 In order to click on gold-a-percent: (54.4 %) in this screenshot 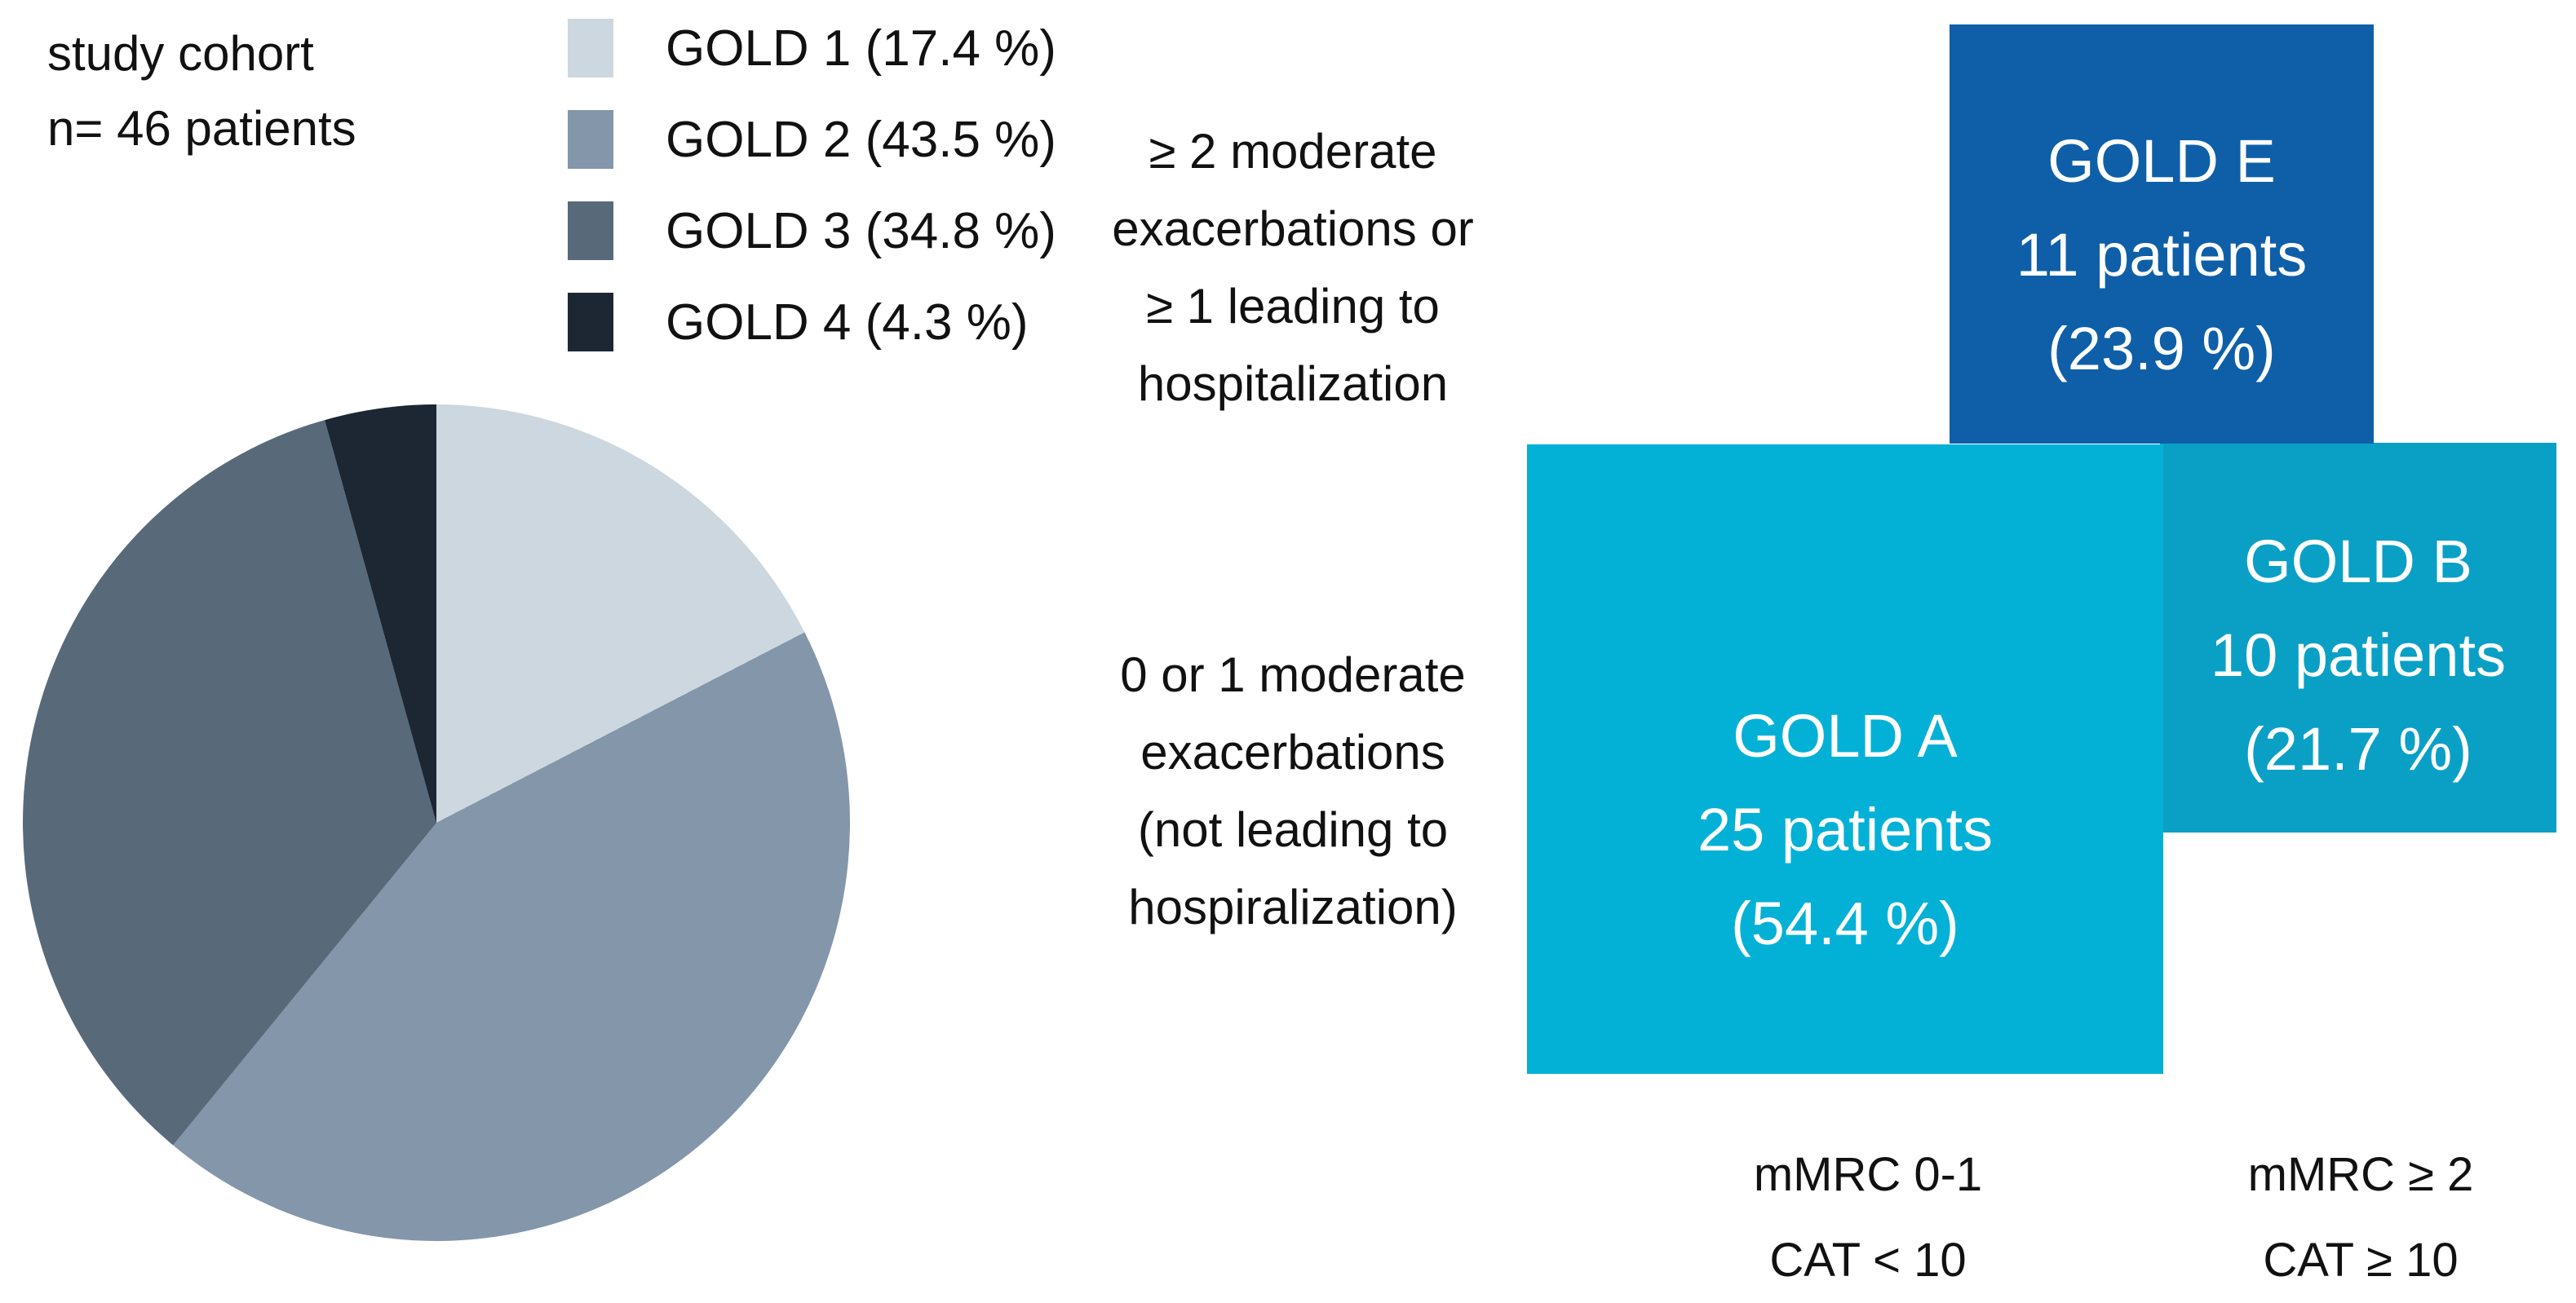, I will do `click(1845, 924)`.